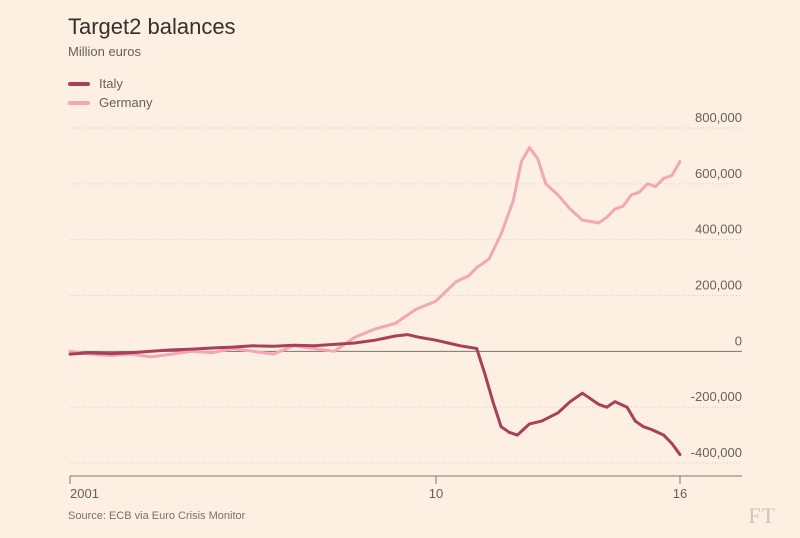 The image size is (800, 538). Describe the element at coordinates (738, 340) in the screenshot. I see `y-tick-label: 0` at that location.